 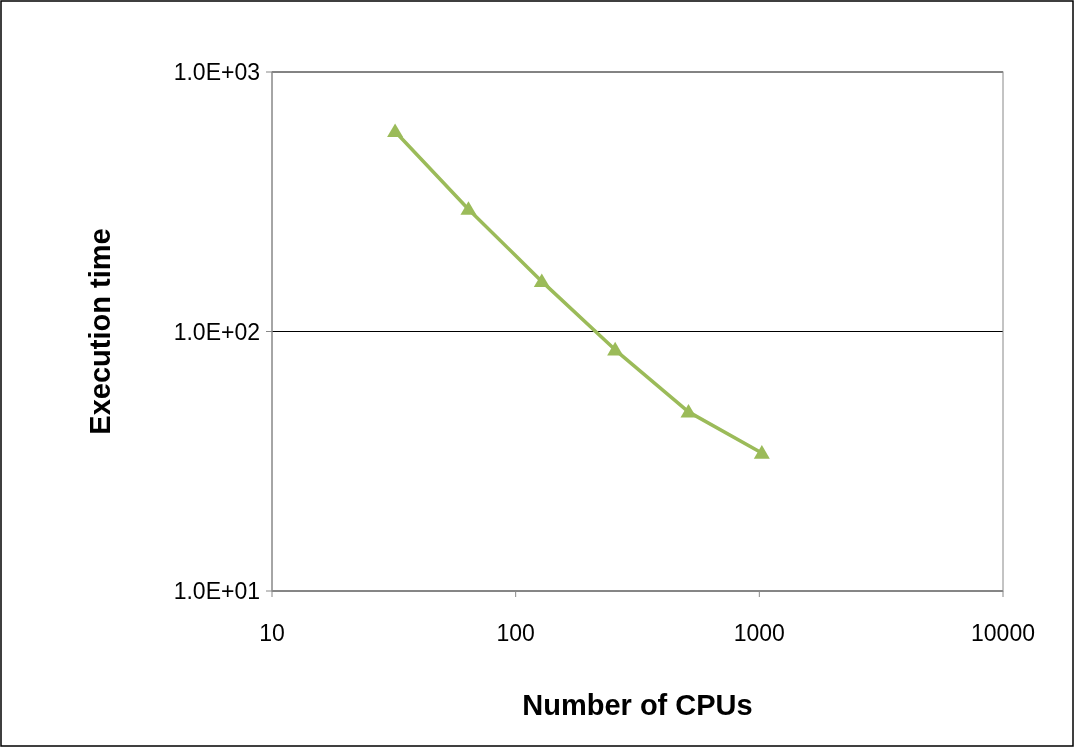 What do you see at coordinates (759, 633) in the screenshot?
I see `x-tick-label: 1000` at bounding box center [759, 633].